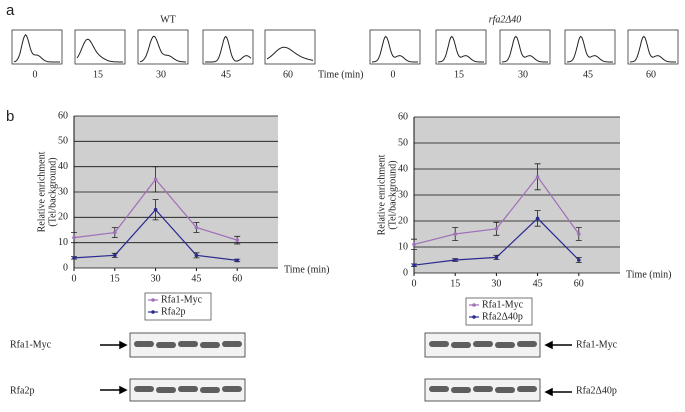 The height and width of the screenshot is (412, 685). What do you see at coordinates (596, 390) in the screenshot?
I see `blot-label: Rfa2Δ40p` at bounding box center [596, 390].